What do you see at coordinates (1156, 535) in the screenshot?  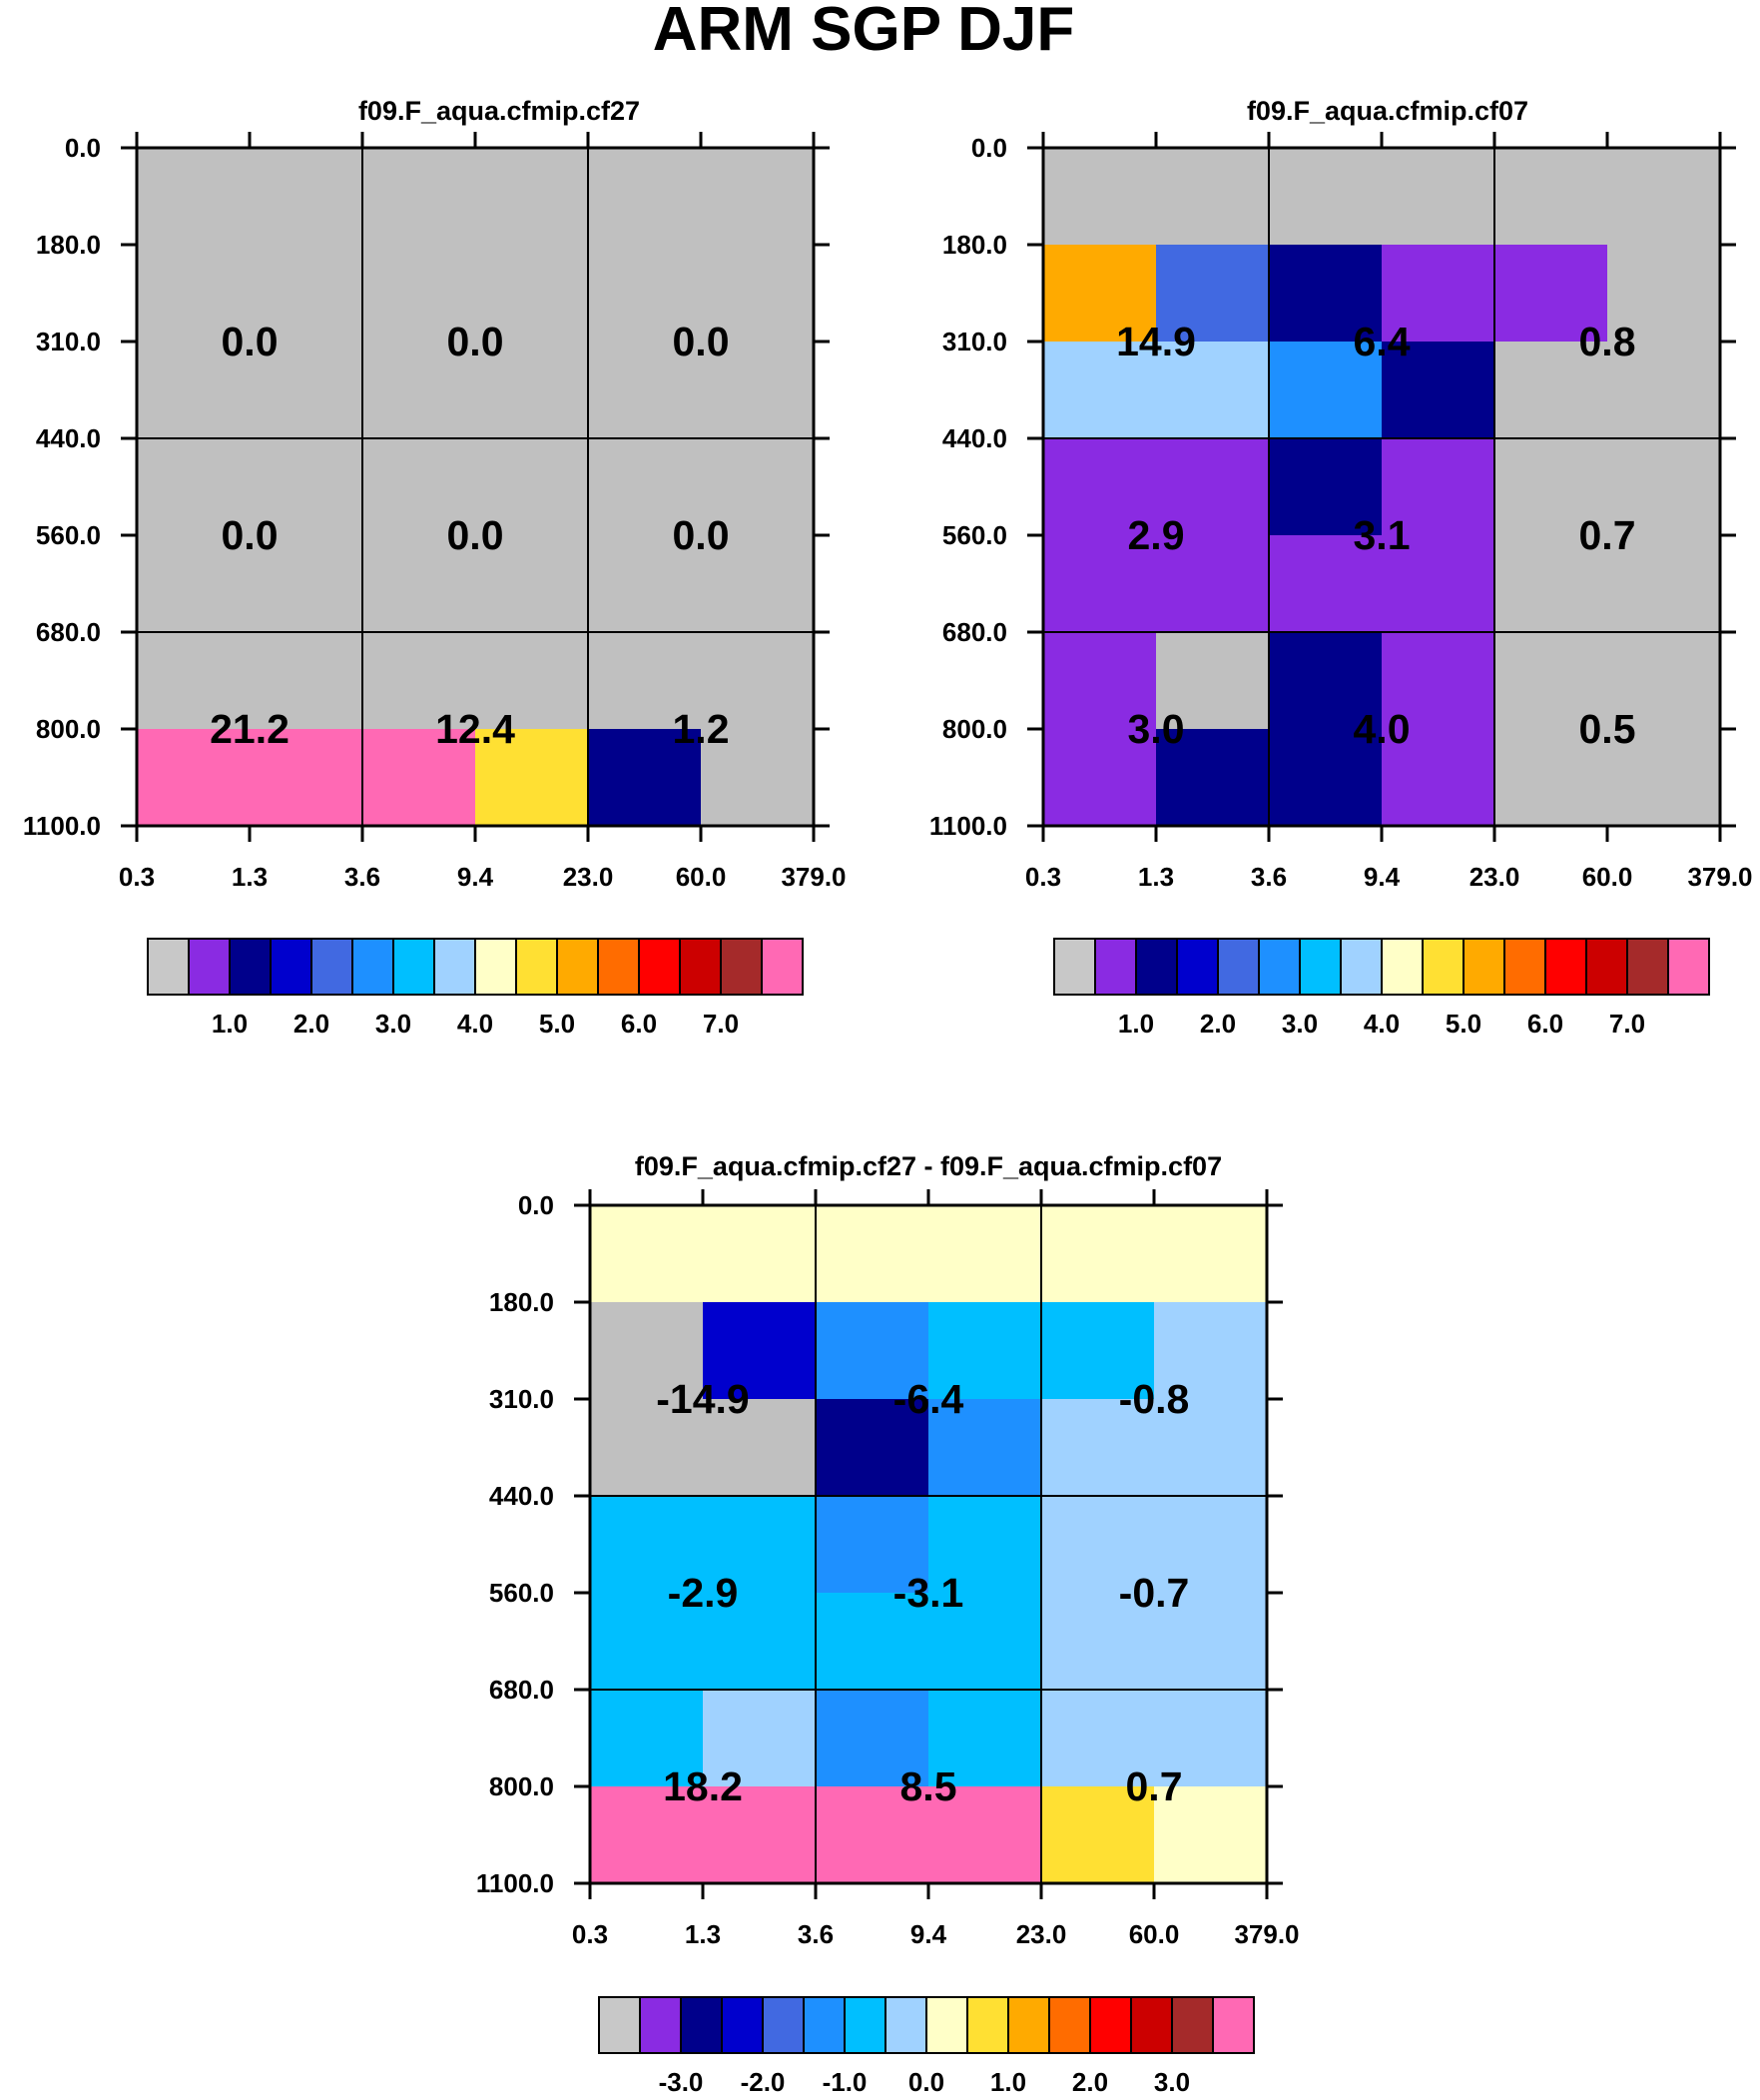 I see `value-label: 2.9` at bounding box center [1156, 535].